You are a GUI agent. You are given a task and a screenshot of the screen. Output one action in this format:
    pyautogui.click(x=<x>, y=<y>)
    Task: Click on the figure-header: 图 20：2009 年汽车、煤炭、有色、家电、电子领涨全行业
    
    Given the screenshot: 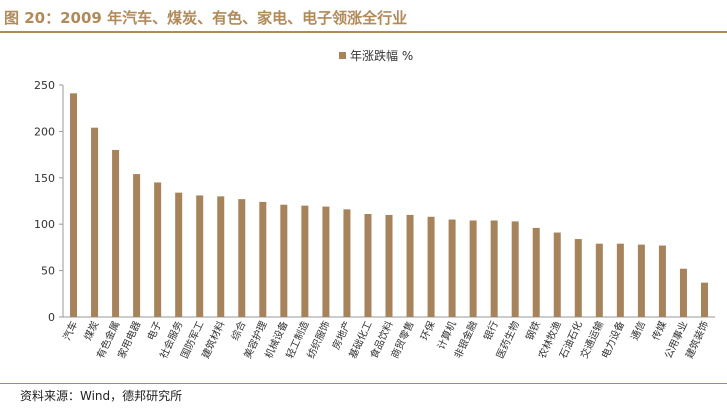 What is the action you would take?
    pyautogui.click(x=363, y=16)
    